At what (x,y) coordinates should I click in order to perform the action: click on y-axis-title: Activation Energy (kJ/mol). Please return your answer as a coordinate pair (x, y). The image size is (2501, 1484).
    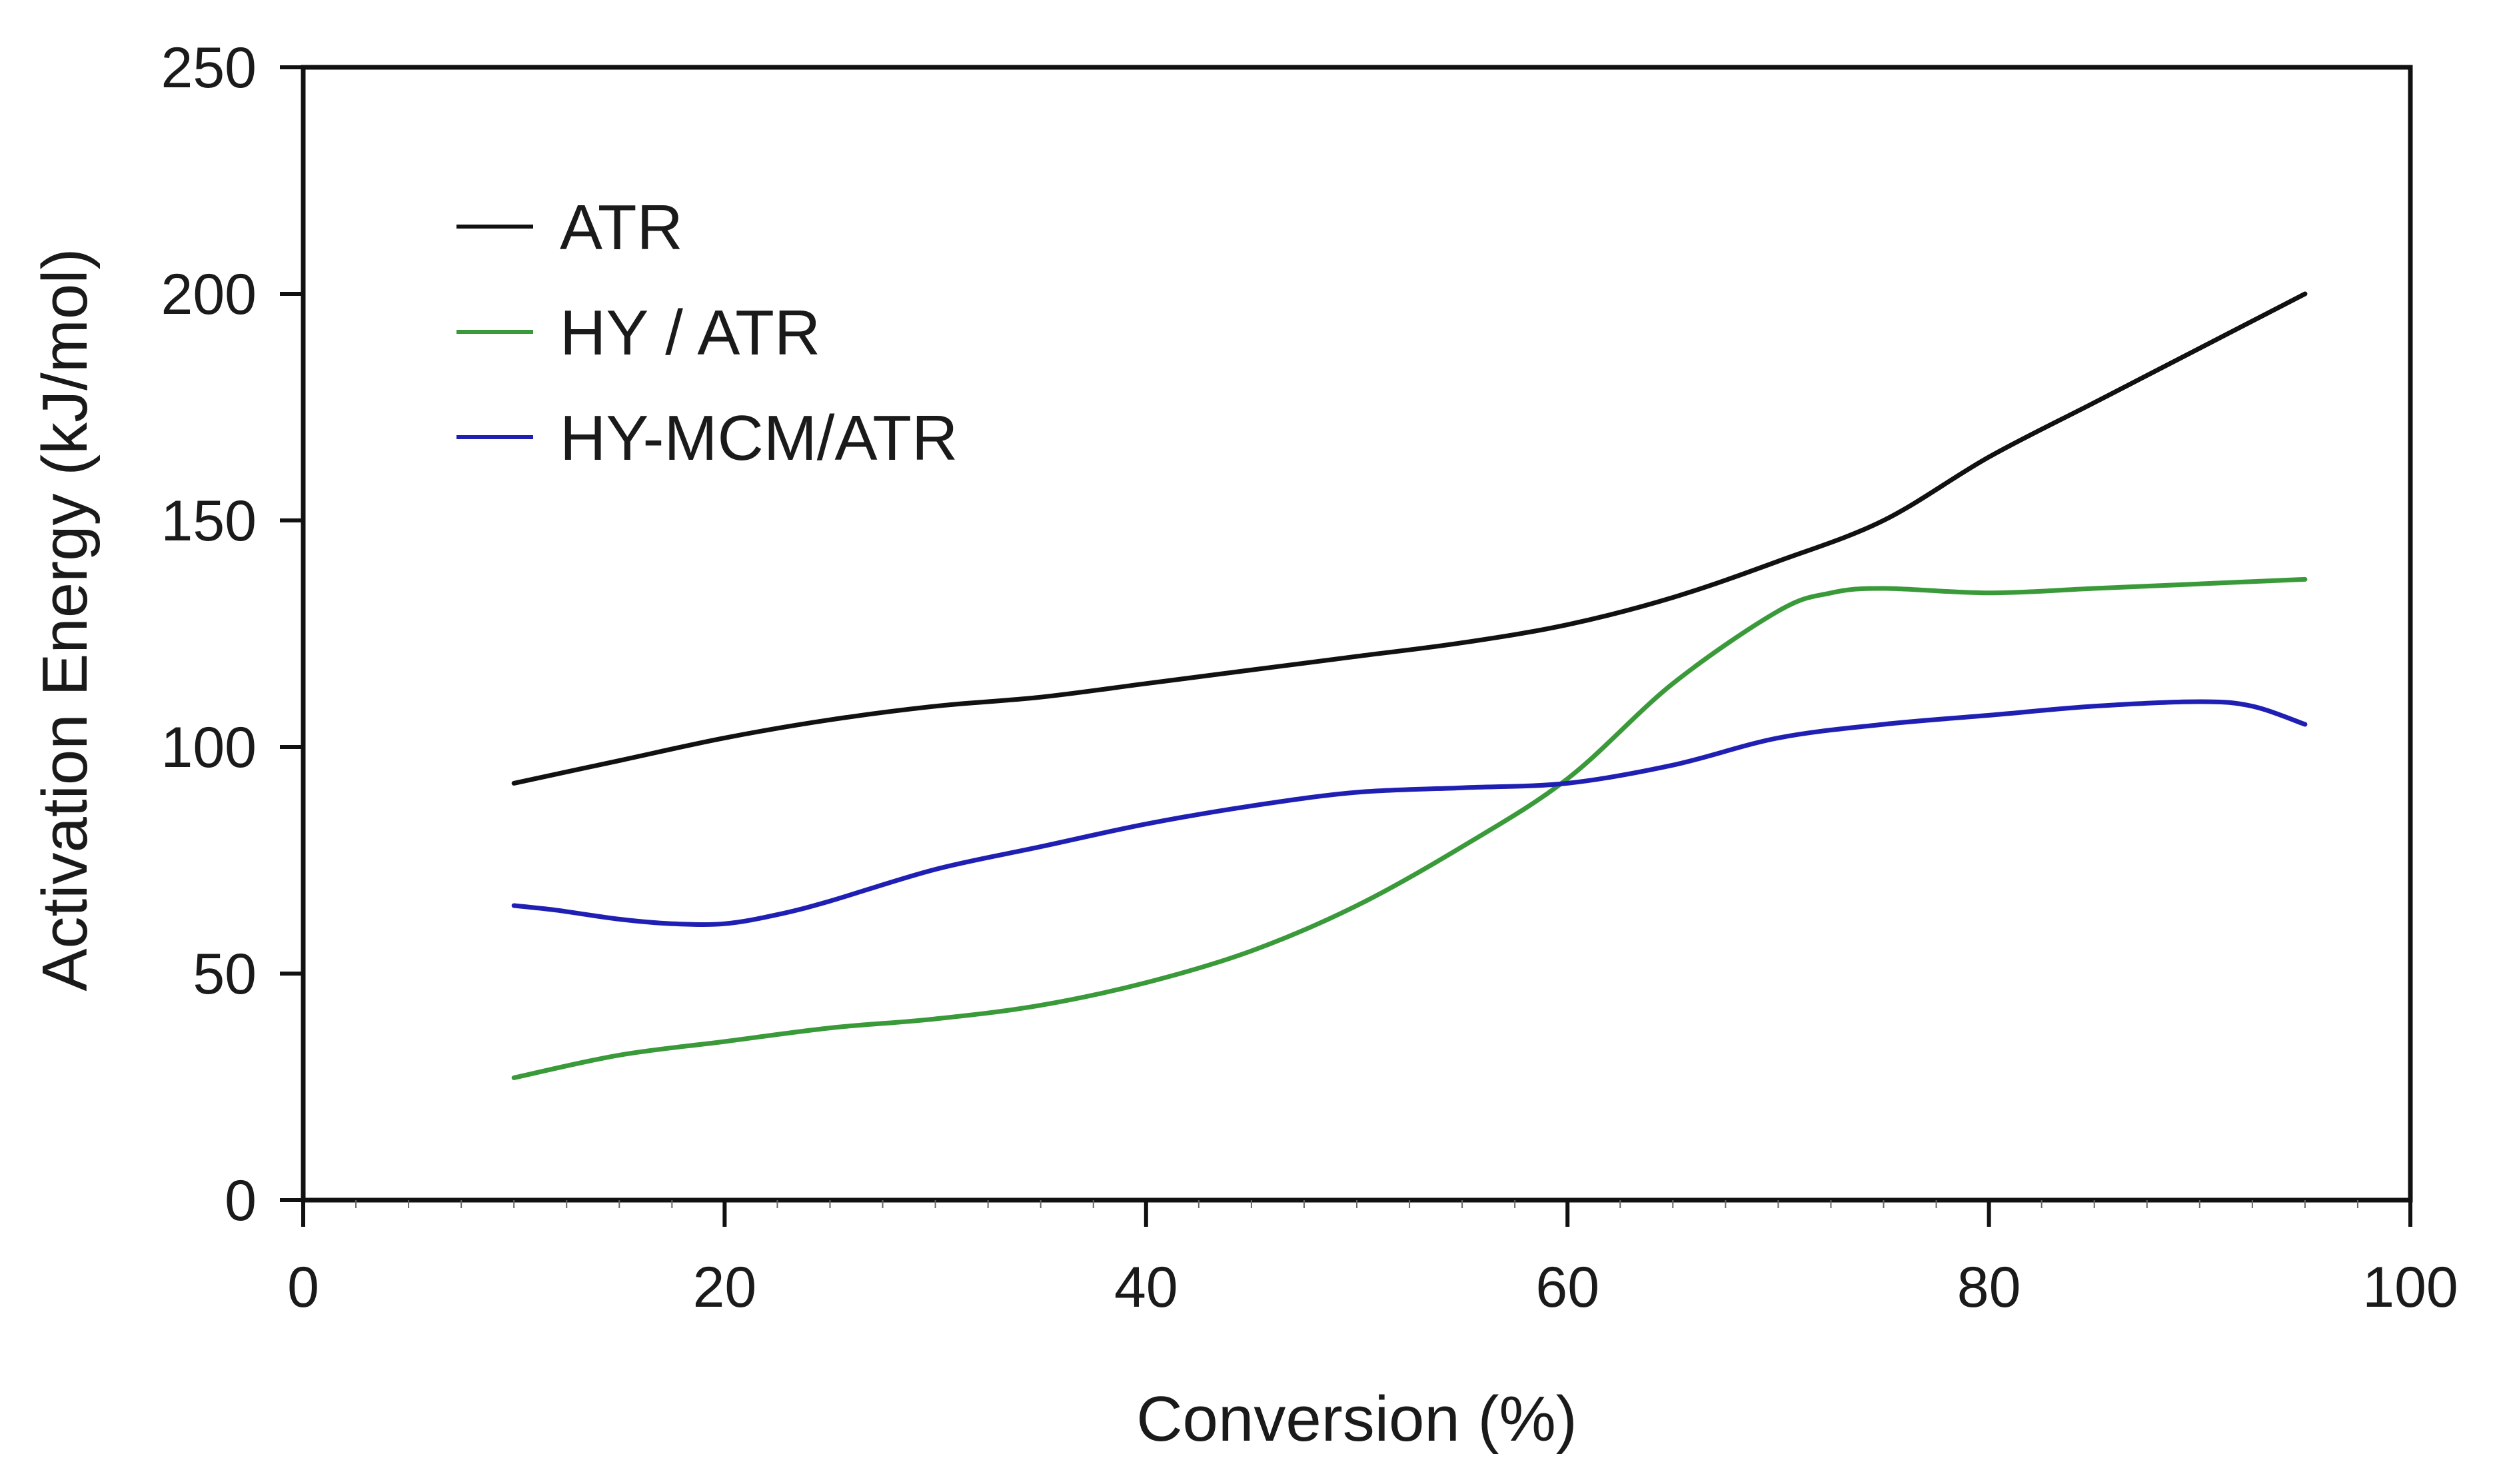
    Looking at the image, I should click on (65, 619).